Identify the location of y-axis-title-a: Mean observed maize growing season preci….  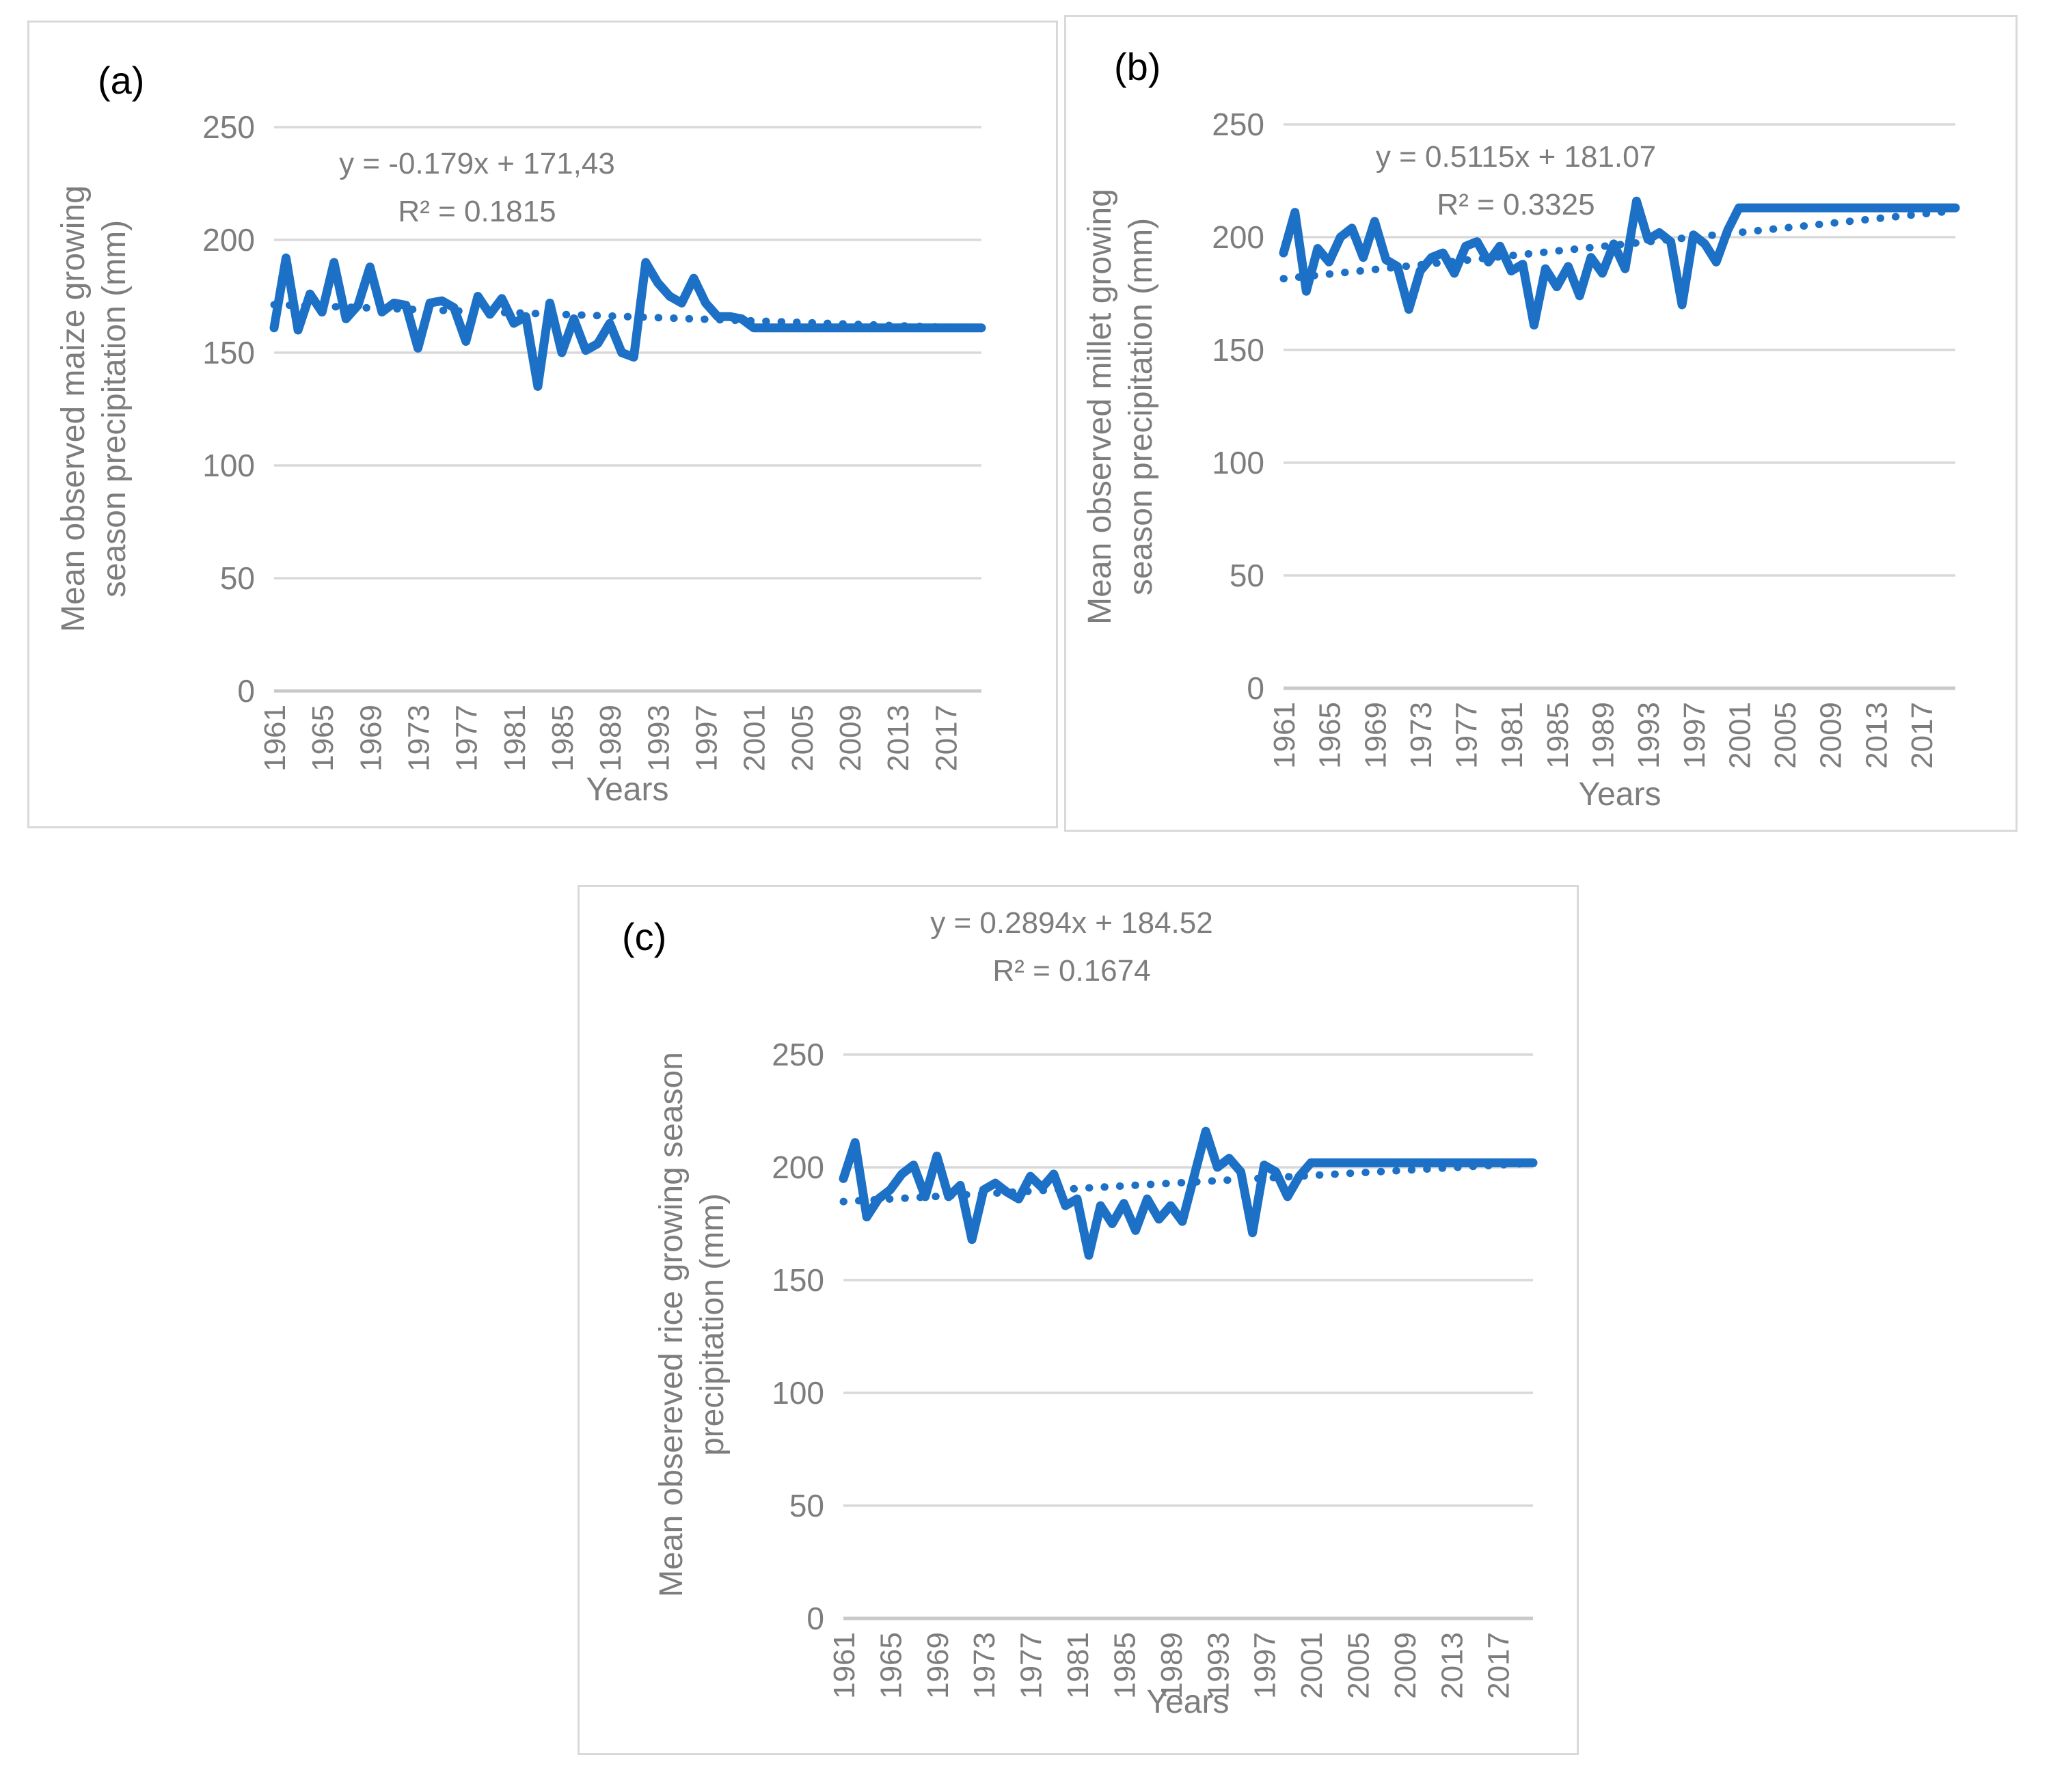
(94, 408).